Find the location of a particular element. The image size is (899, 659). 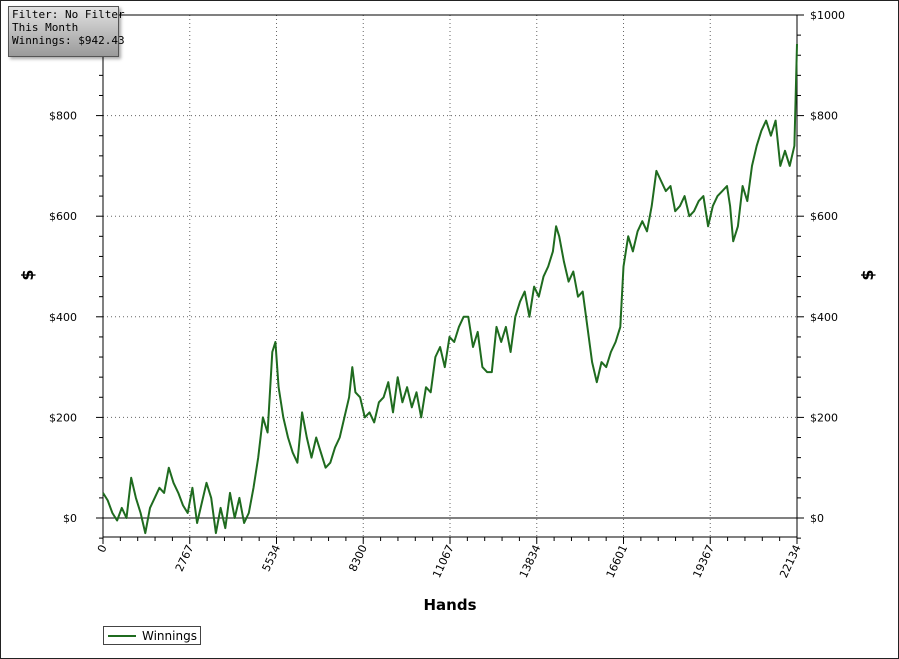

x-tick-label: 19367 is located at coordinates (703, 561).